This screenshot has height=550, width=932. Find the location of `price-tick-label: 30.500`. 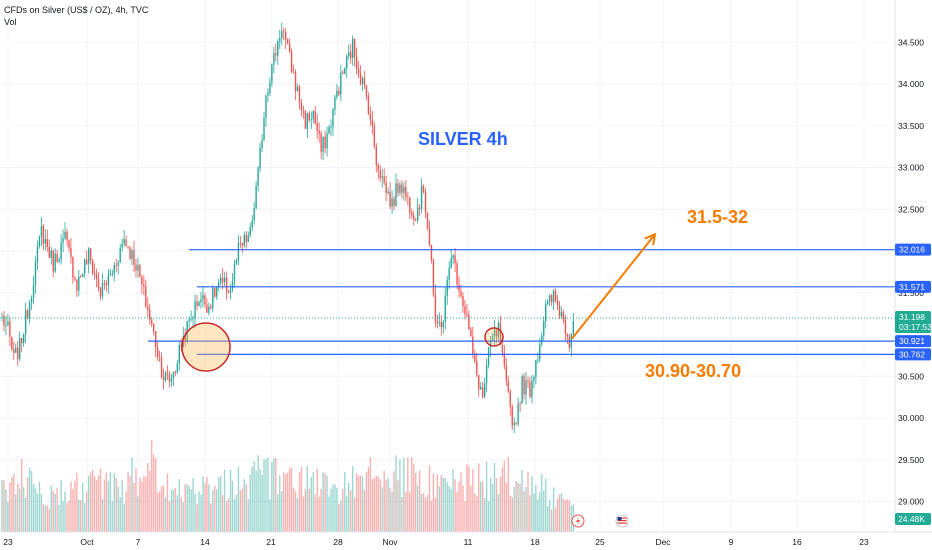

price-tick-label: 30.500 is located at coordinates (911, 376).